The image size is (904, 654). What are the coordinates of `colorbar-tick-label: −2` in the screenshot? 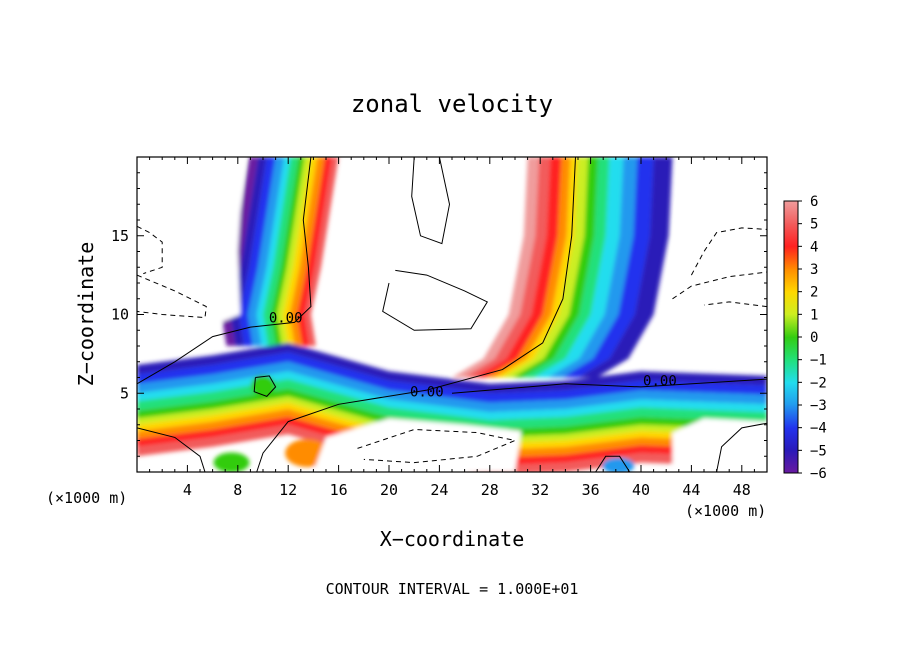 It's located at (818, 383).